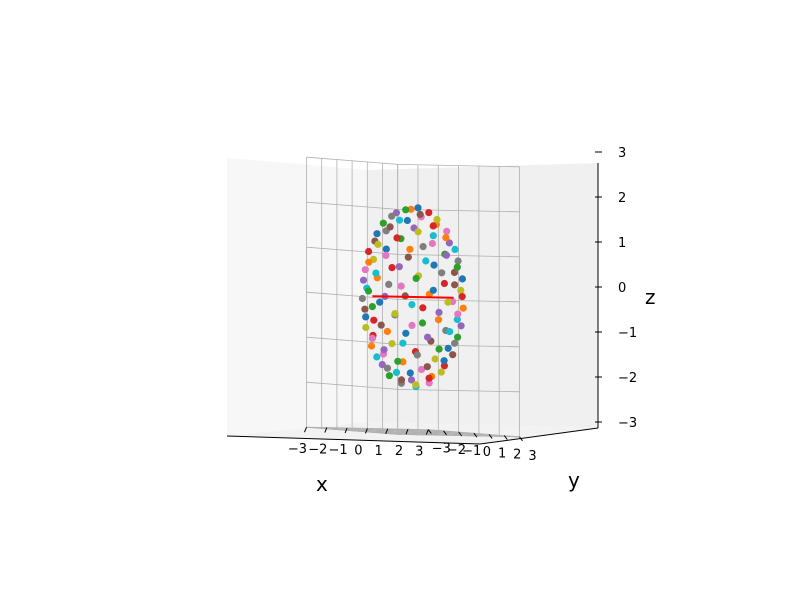 The width and height of the screenshot is (800, 600). I want to click on x-tick-labels: −3 −2 −1 0 1 2 3, so click(358, 443).